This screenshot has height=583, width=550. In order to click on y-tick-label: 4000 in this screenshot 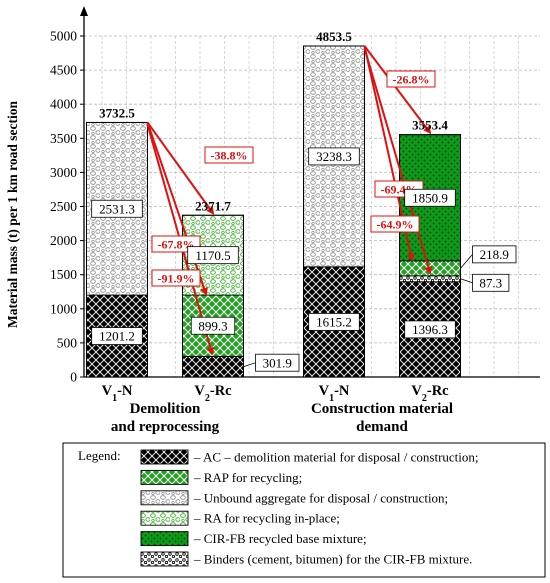, I will do `click(63, 104)`.